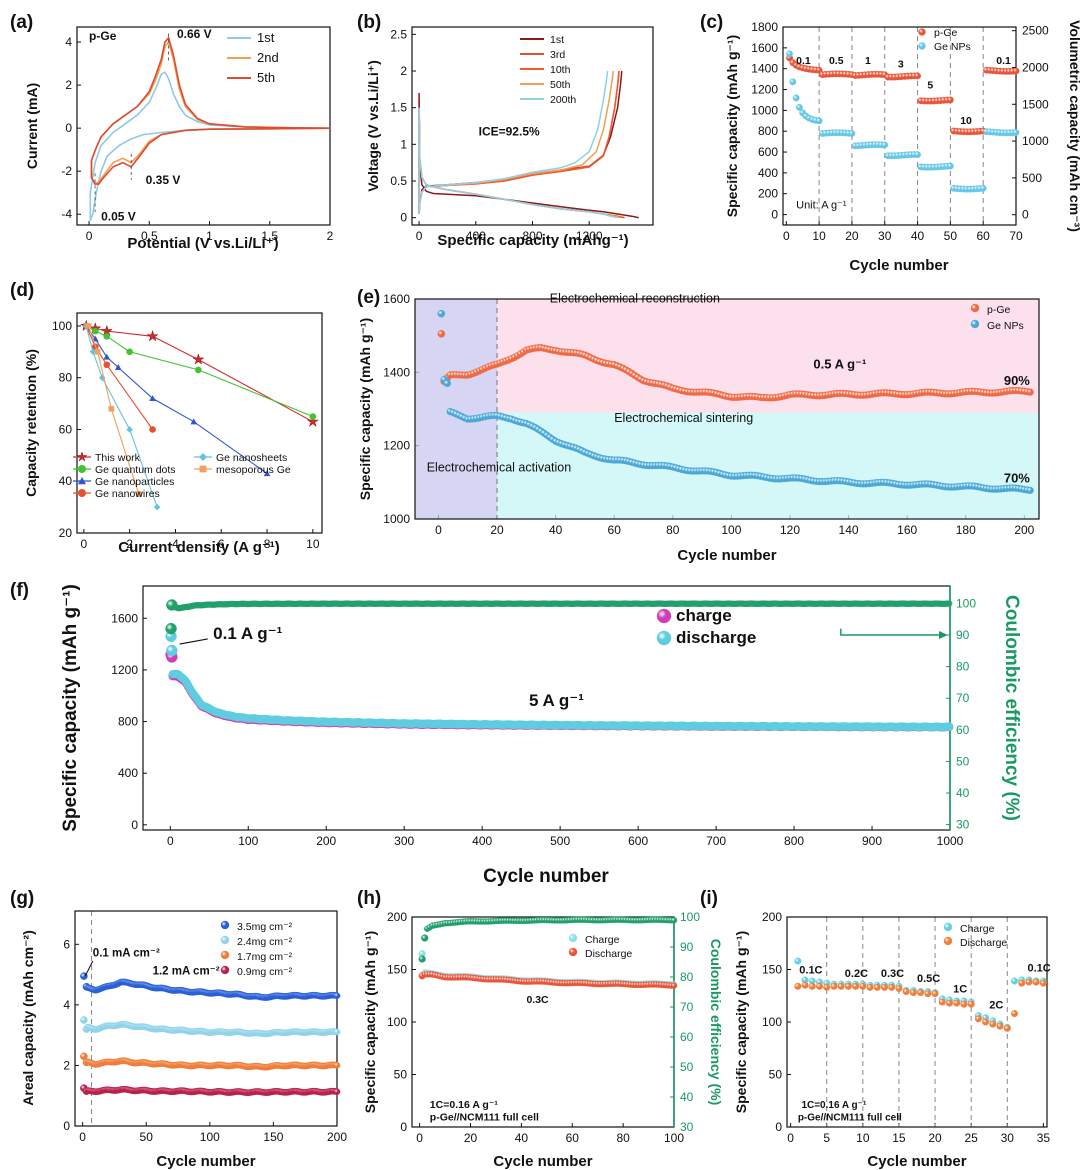  What do you see at coordinates (118, 217) in the screenshot?
I see `annotation: 0.05 V` at bounding box center [118, 217].